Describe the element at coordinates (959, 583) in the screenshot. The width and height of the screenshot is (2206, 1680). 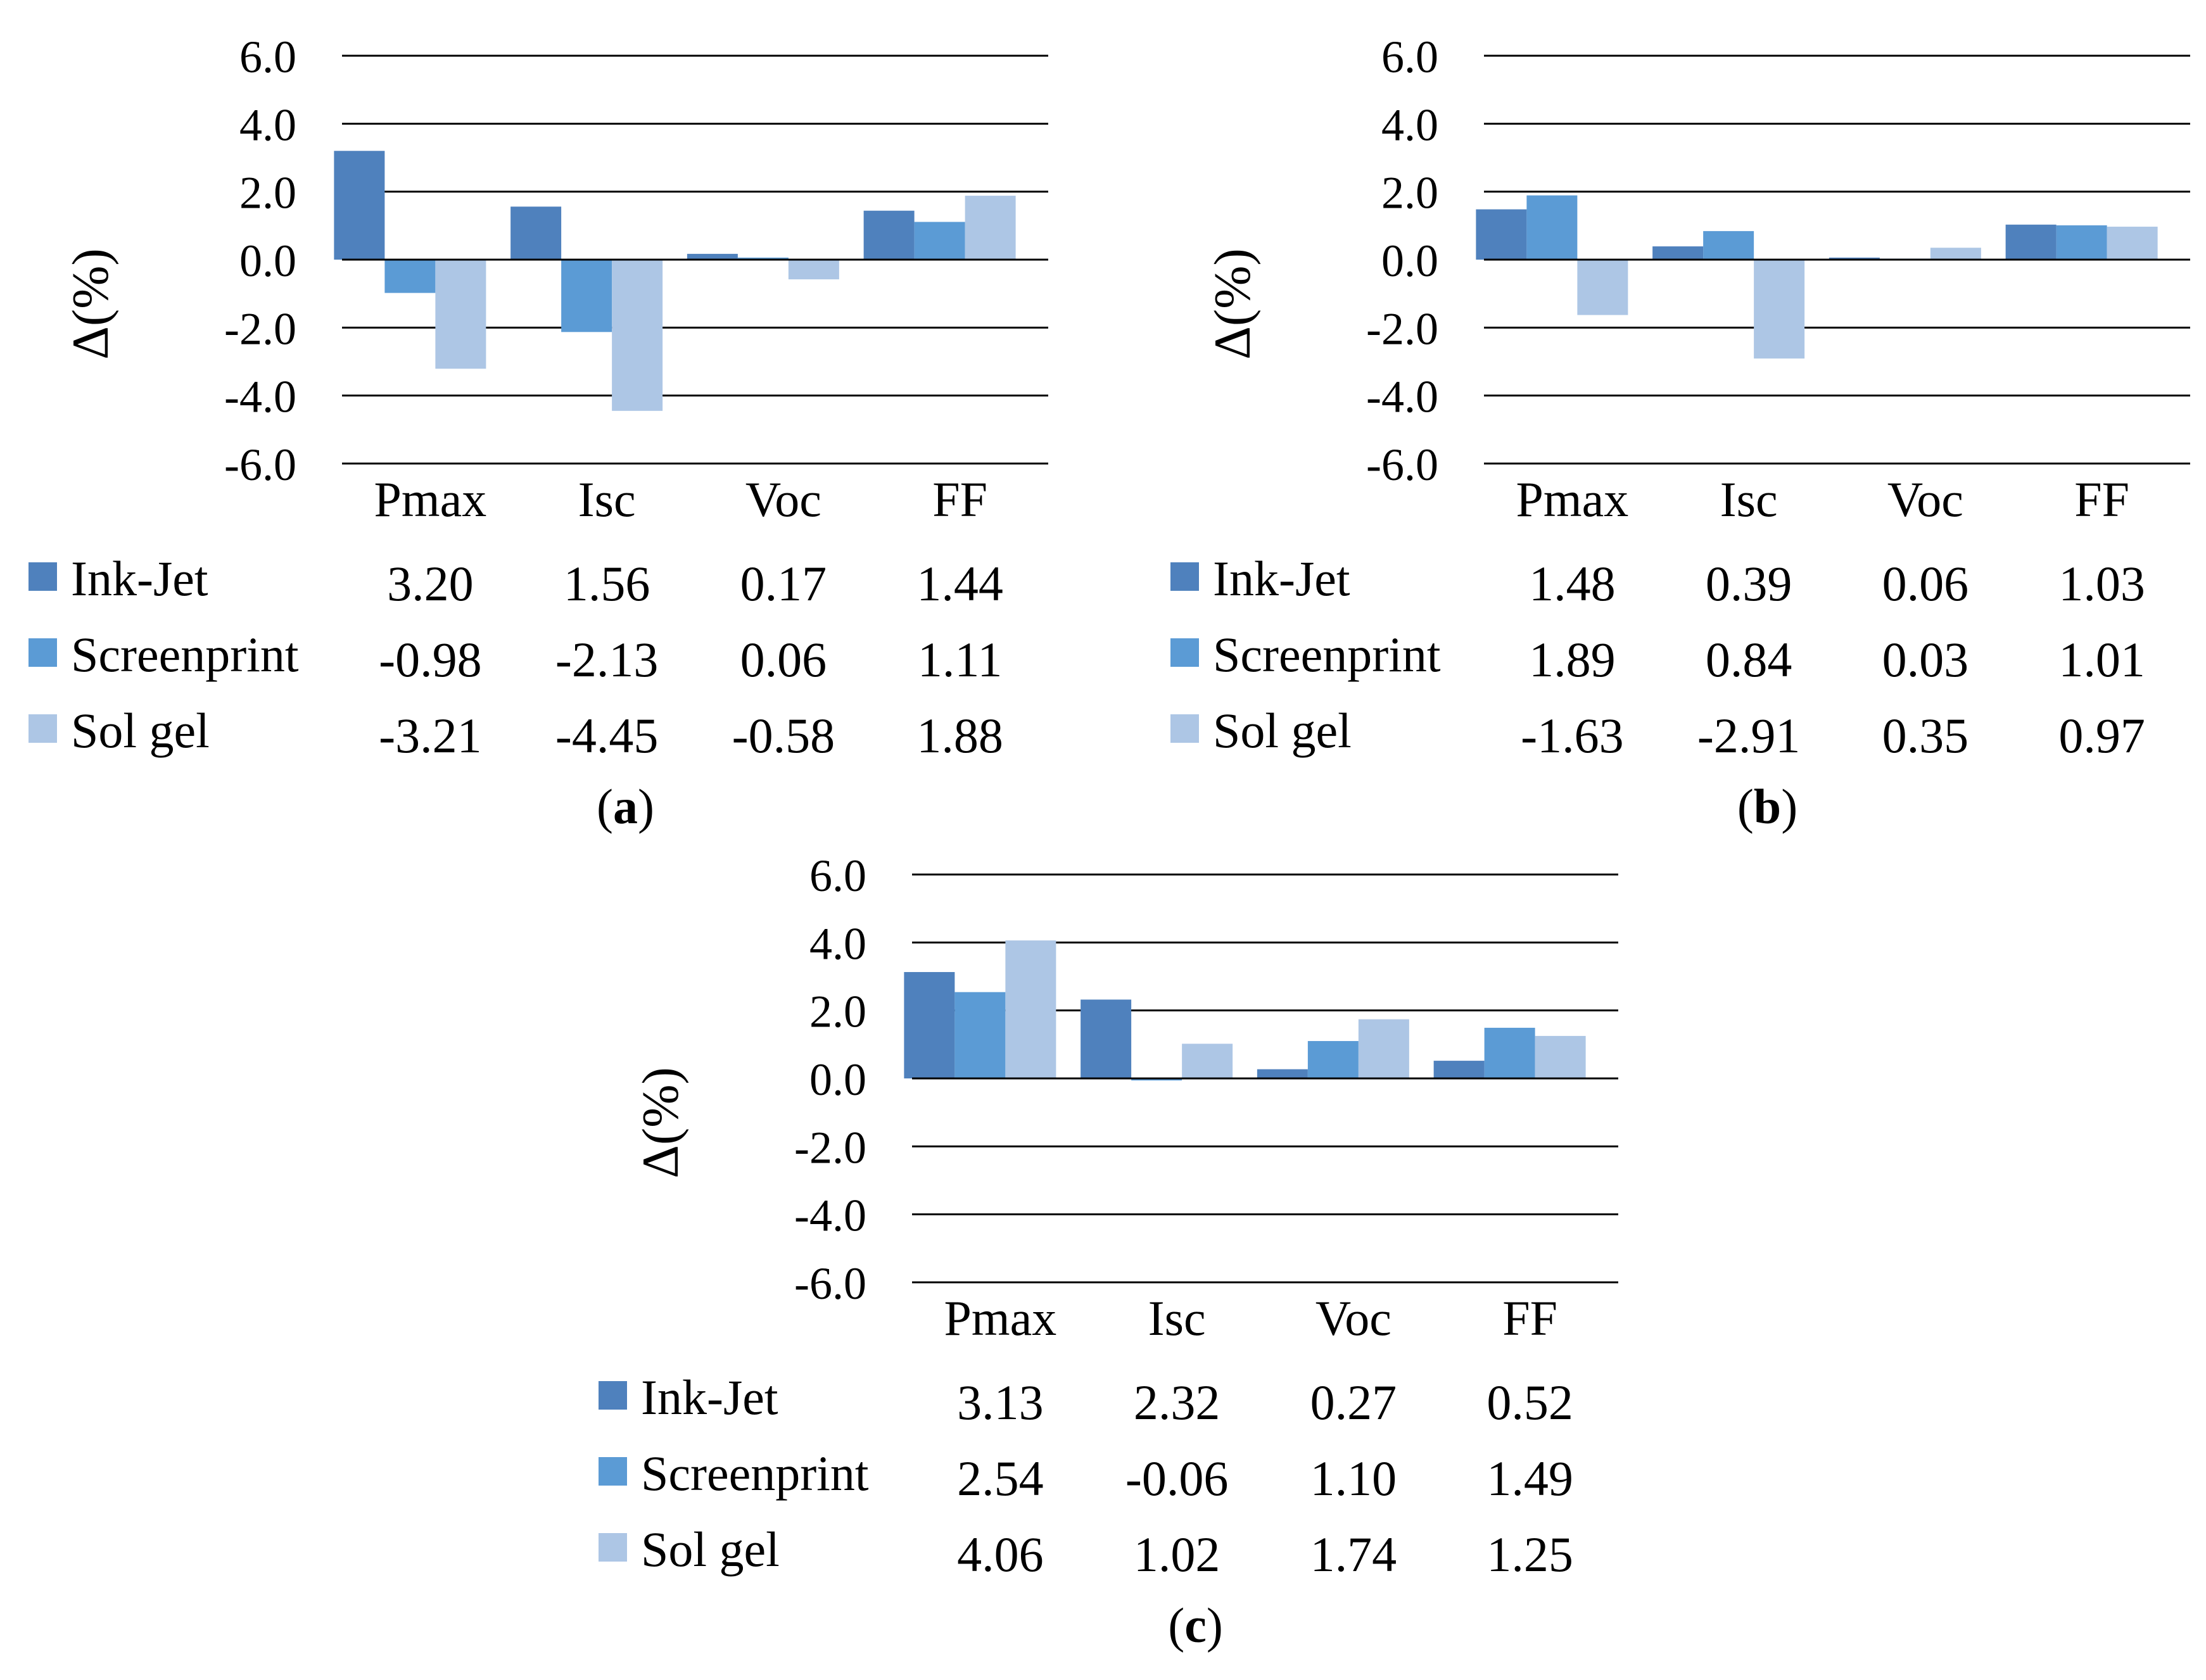
I see `data-value: 1.44` at that location.